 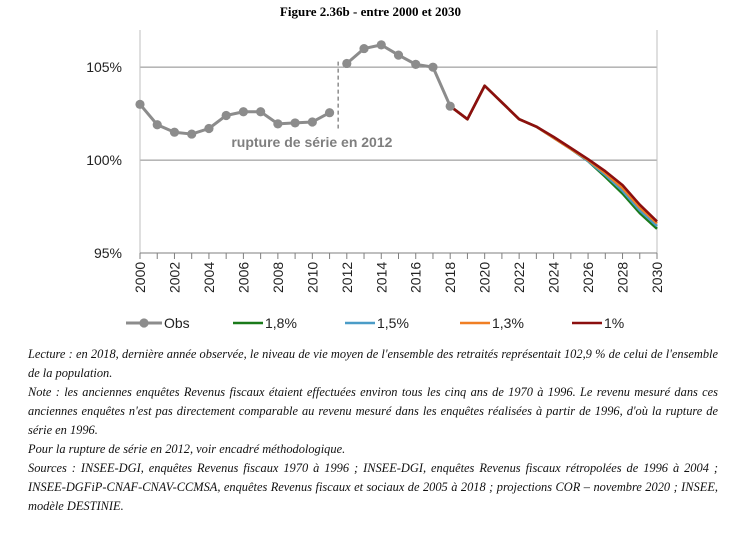 What do you see at coordinates (416, 64) in the screenshot?
I see `obs-point-2016` at bounding box center [416, 64].